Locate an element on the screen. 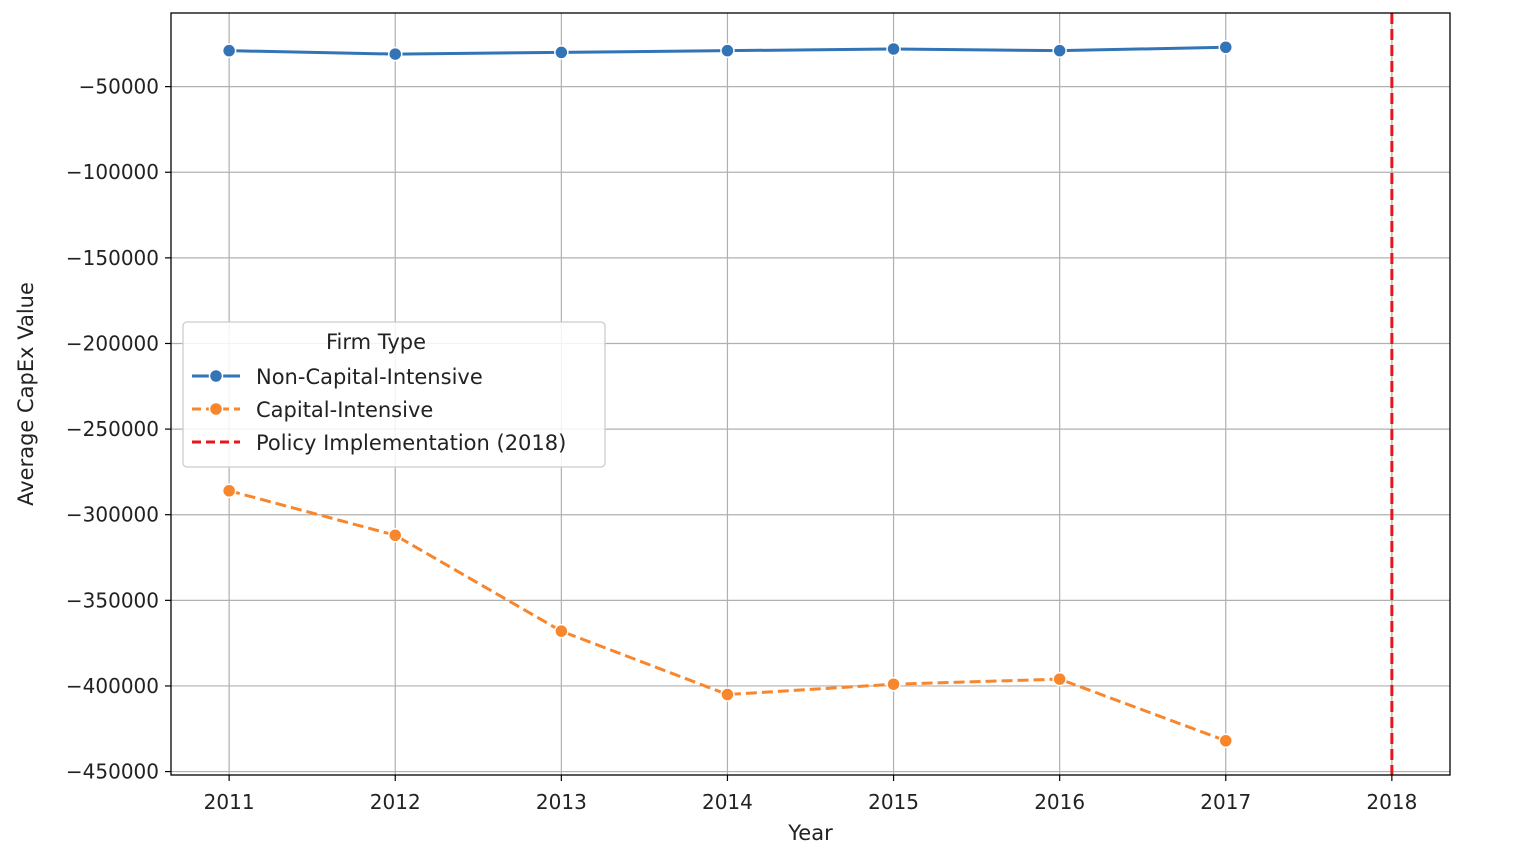 Image resolution: width=1524 pixels, height=848 pixels. x-tick-label: 2011 is located at coordinates (229, 802).